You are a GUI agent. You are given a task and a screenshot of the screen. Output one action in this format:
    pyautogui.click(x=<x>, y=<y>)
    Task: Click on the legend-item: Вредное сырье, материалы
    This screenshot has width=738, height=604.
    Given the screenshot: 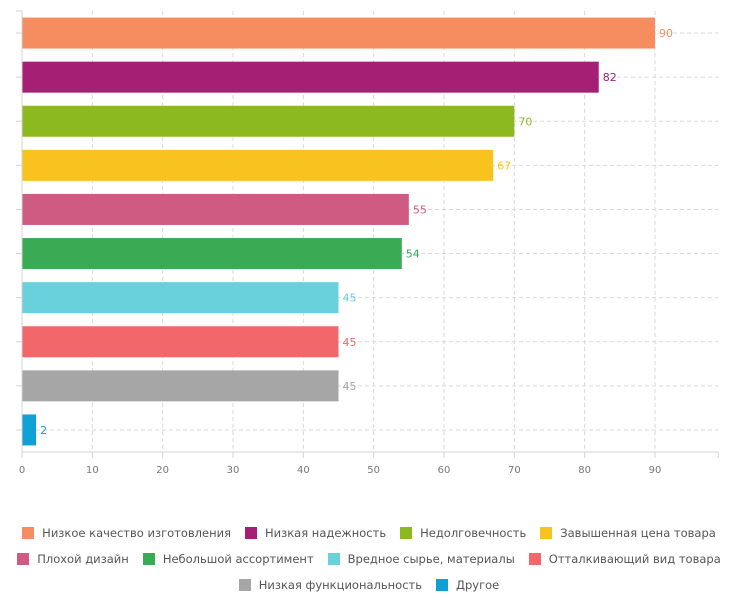 What is the action you would take?
    pyautogui.click(x=421, y=559)
    